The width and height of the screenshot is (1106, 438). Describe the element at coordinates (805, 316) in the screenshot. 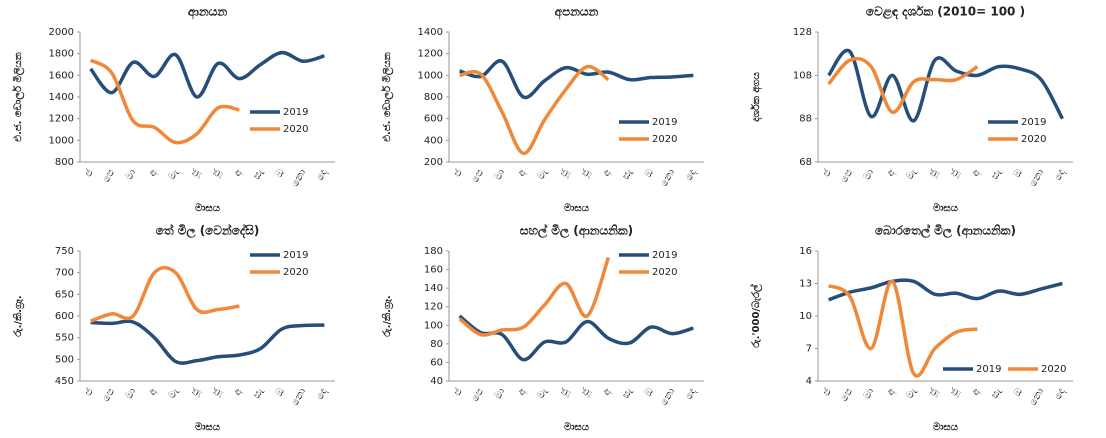

I see `y-tick-label: 10` at that location.